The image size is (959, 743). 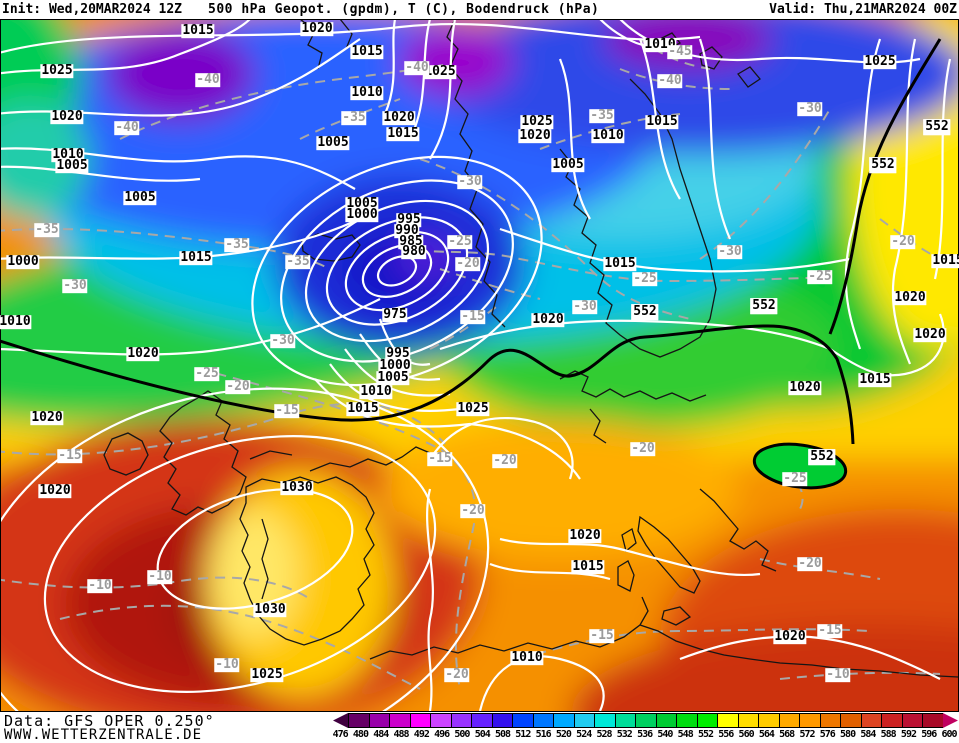 What do you see at coordinates (298, 262) in the screenshot?
I see `temperature-label: -35` at bounding box center [298, 262].